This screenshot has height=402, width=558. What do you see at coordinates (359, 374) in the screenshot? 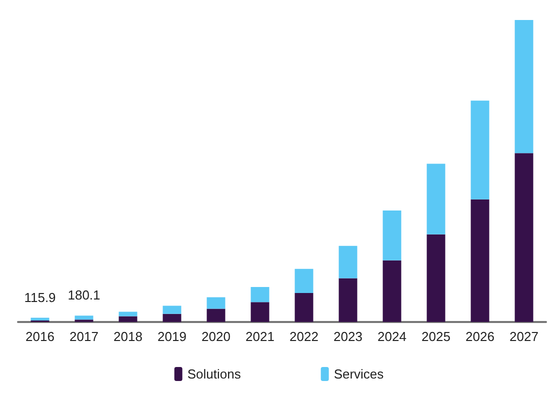
I see `legend-label: Services` at bounding box center [359, 374].